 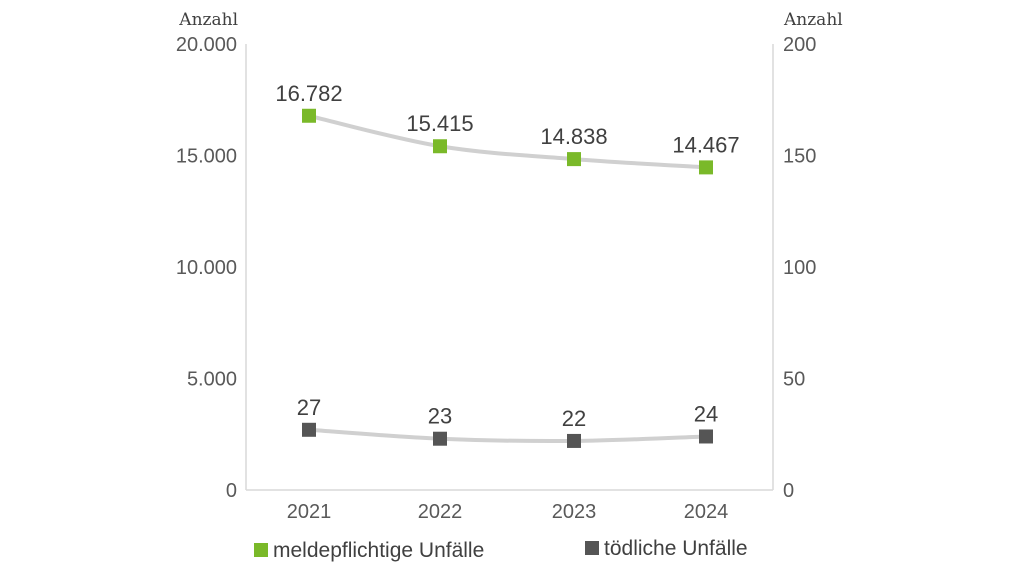 I want to click on data-label: 14.838, so click(x=573, y=136).